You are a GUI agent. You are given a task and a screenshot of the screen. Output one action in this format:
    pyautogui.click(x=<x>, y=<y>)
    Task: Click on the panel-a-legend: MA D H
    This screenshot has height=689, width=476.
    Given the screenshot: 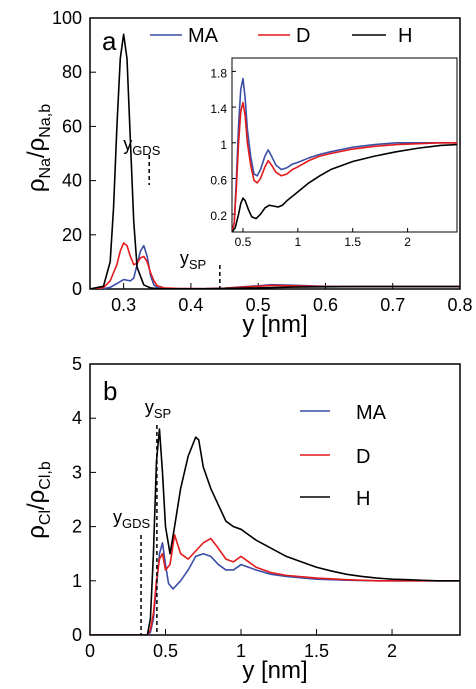 What is the action you would take?
    pyautogui.click(x=281, y=36)
    